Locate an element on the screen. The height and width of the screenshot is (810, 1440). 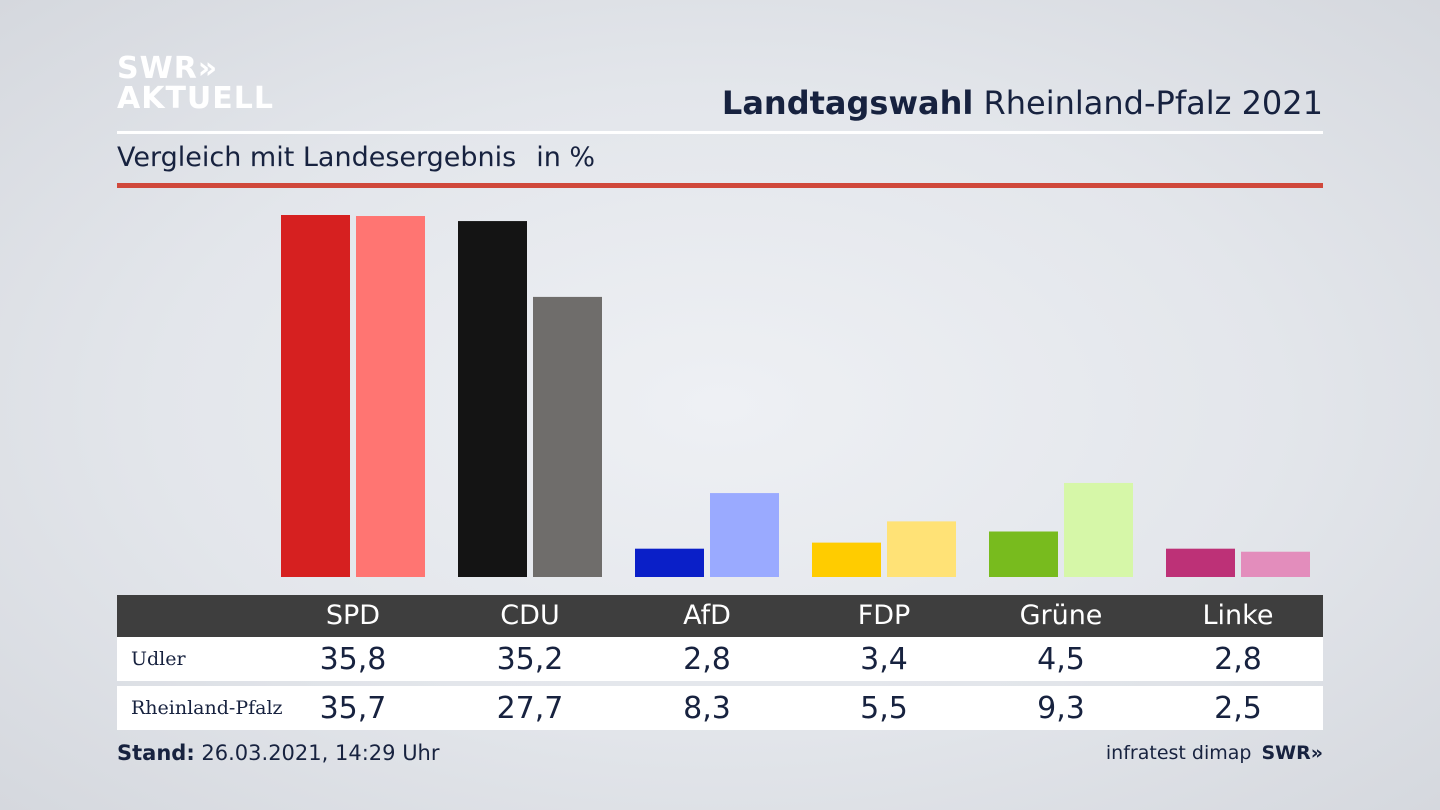
bar-fdp-udler is located at coordinates (846, 559).